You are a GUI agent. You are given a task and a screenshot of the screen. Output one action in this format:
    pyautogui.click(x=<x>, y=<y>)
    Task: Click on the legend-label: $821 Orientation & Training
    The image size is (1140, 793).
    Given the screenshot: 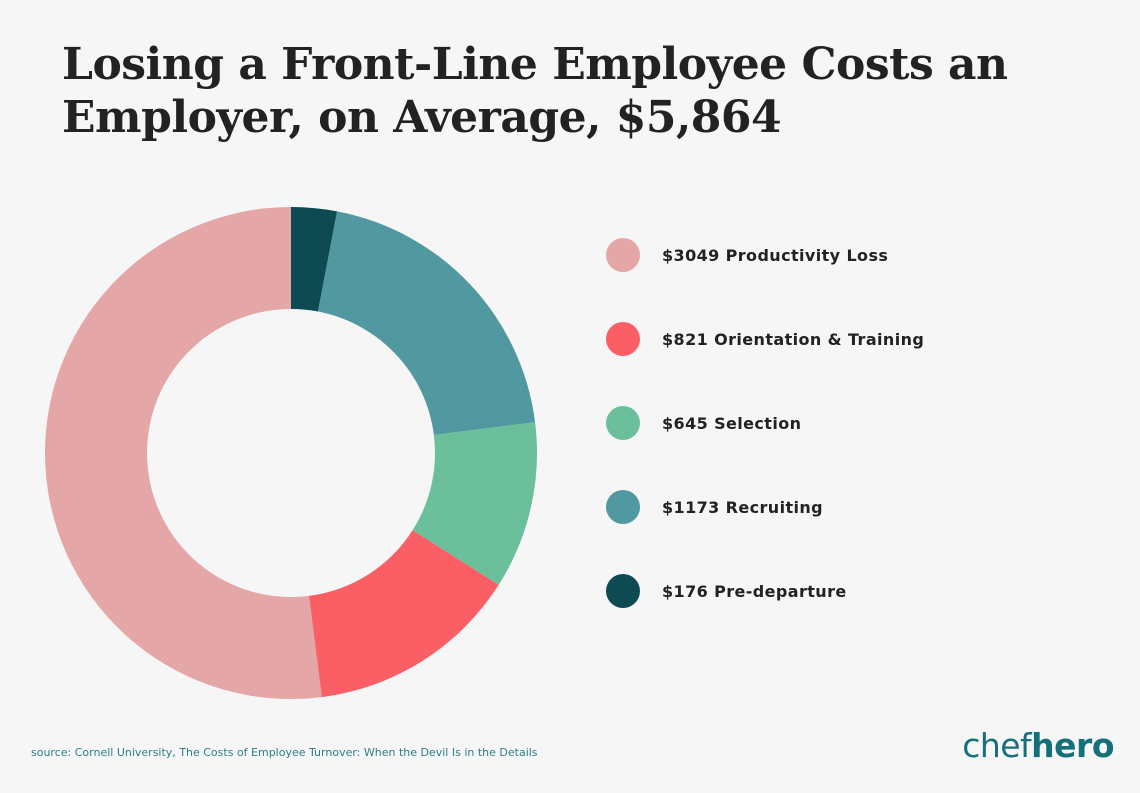 What is the action you would take?
    pyautogui.click(x=793, y=339)
    